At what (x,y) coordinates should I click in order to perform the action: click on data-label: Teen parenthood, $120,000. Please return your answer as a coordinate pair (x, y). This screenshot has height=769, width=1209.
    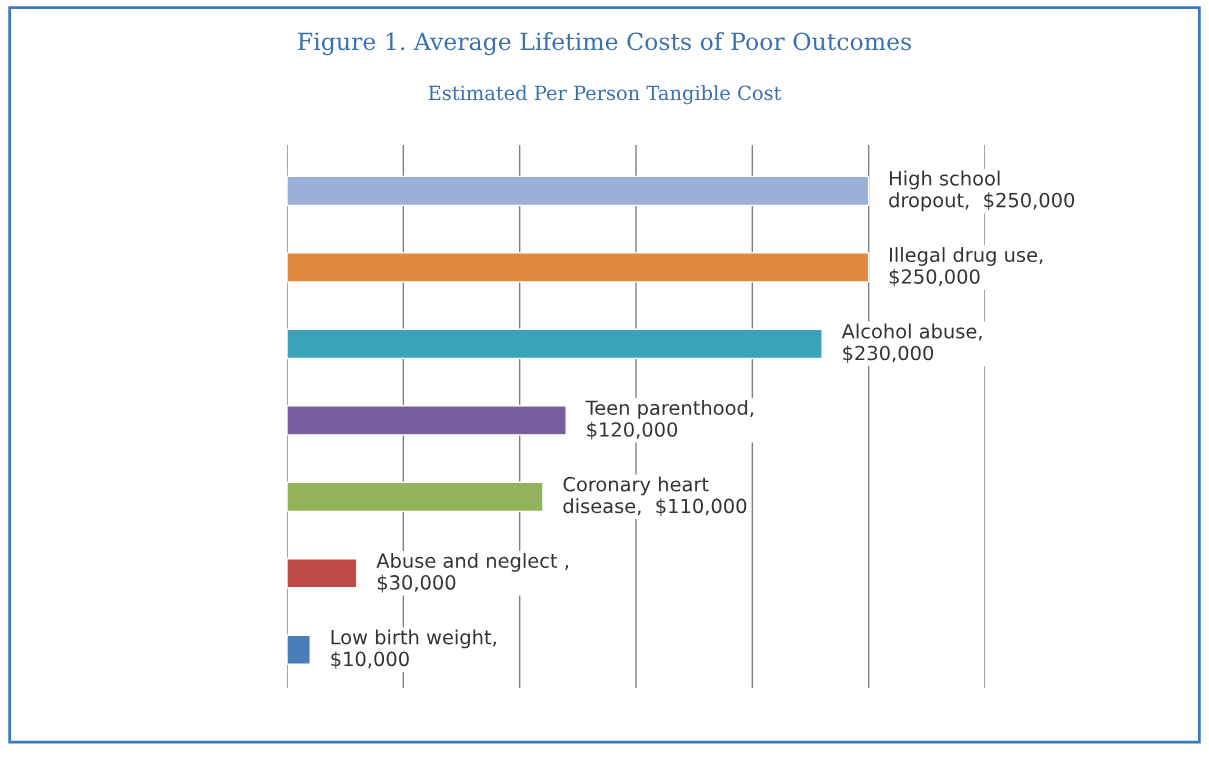
    Looking at the image, I should click on (669, 420).